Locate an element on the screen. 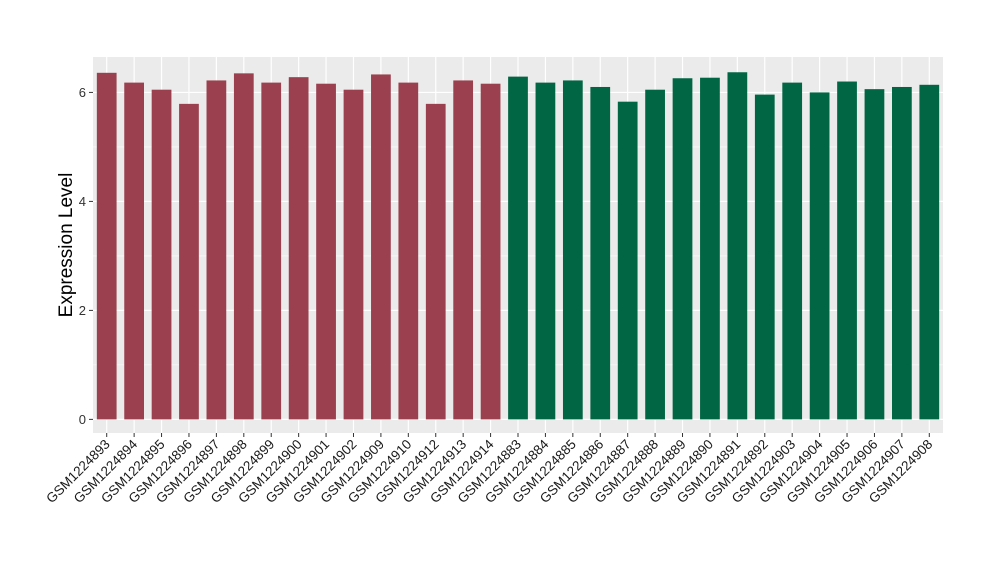 Image resolution: width=1000 pixels, height=580 pixels. bar-GSM1224891 is located at coordinates (737, 246).